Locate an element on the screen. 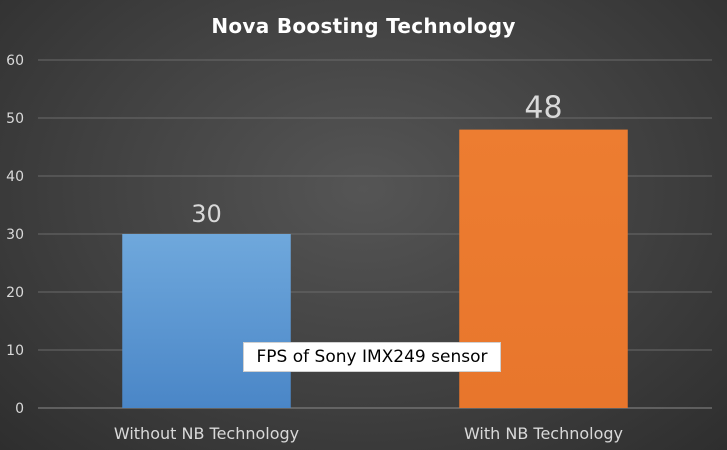 This screenshot has width=727, height=450. bar-without-nb is located at coordinates (206, 321).